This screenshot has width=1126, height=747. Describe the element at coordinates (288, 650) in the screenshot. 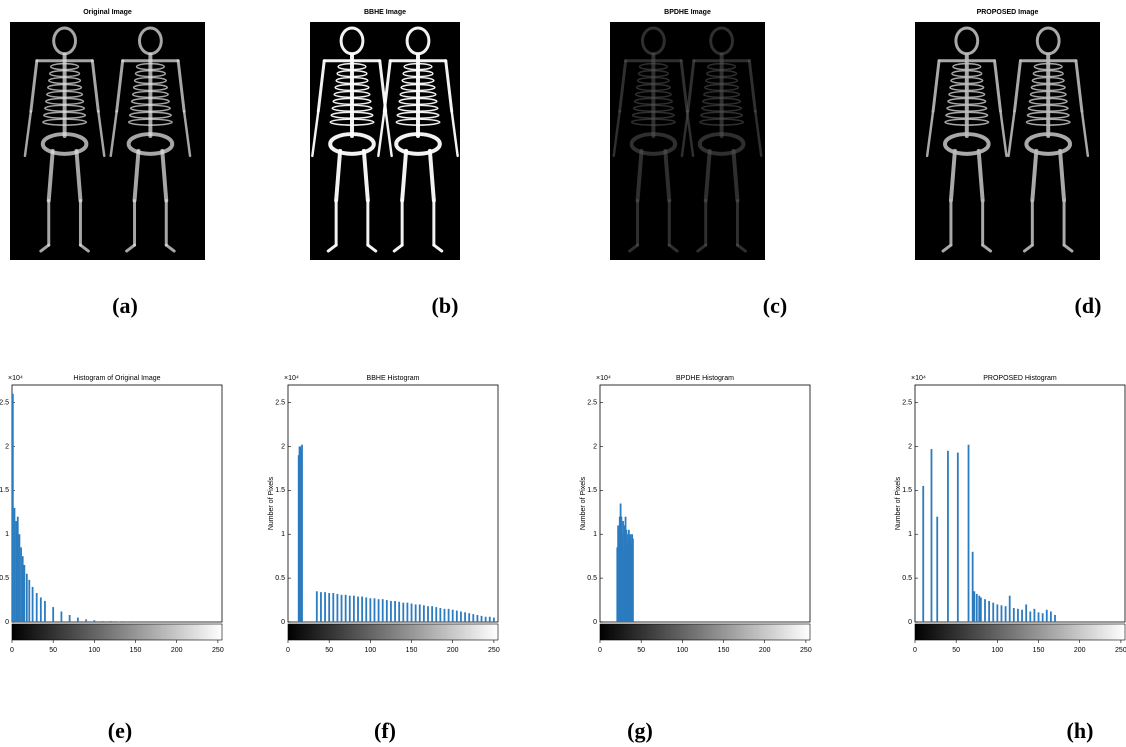

I see `x-tick-label: 0` at that location.